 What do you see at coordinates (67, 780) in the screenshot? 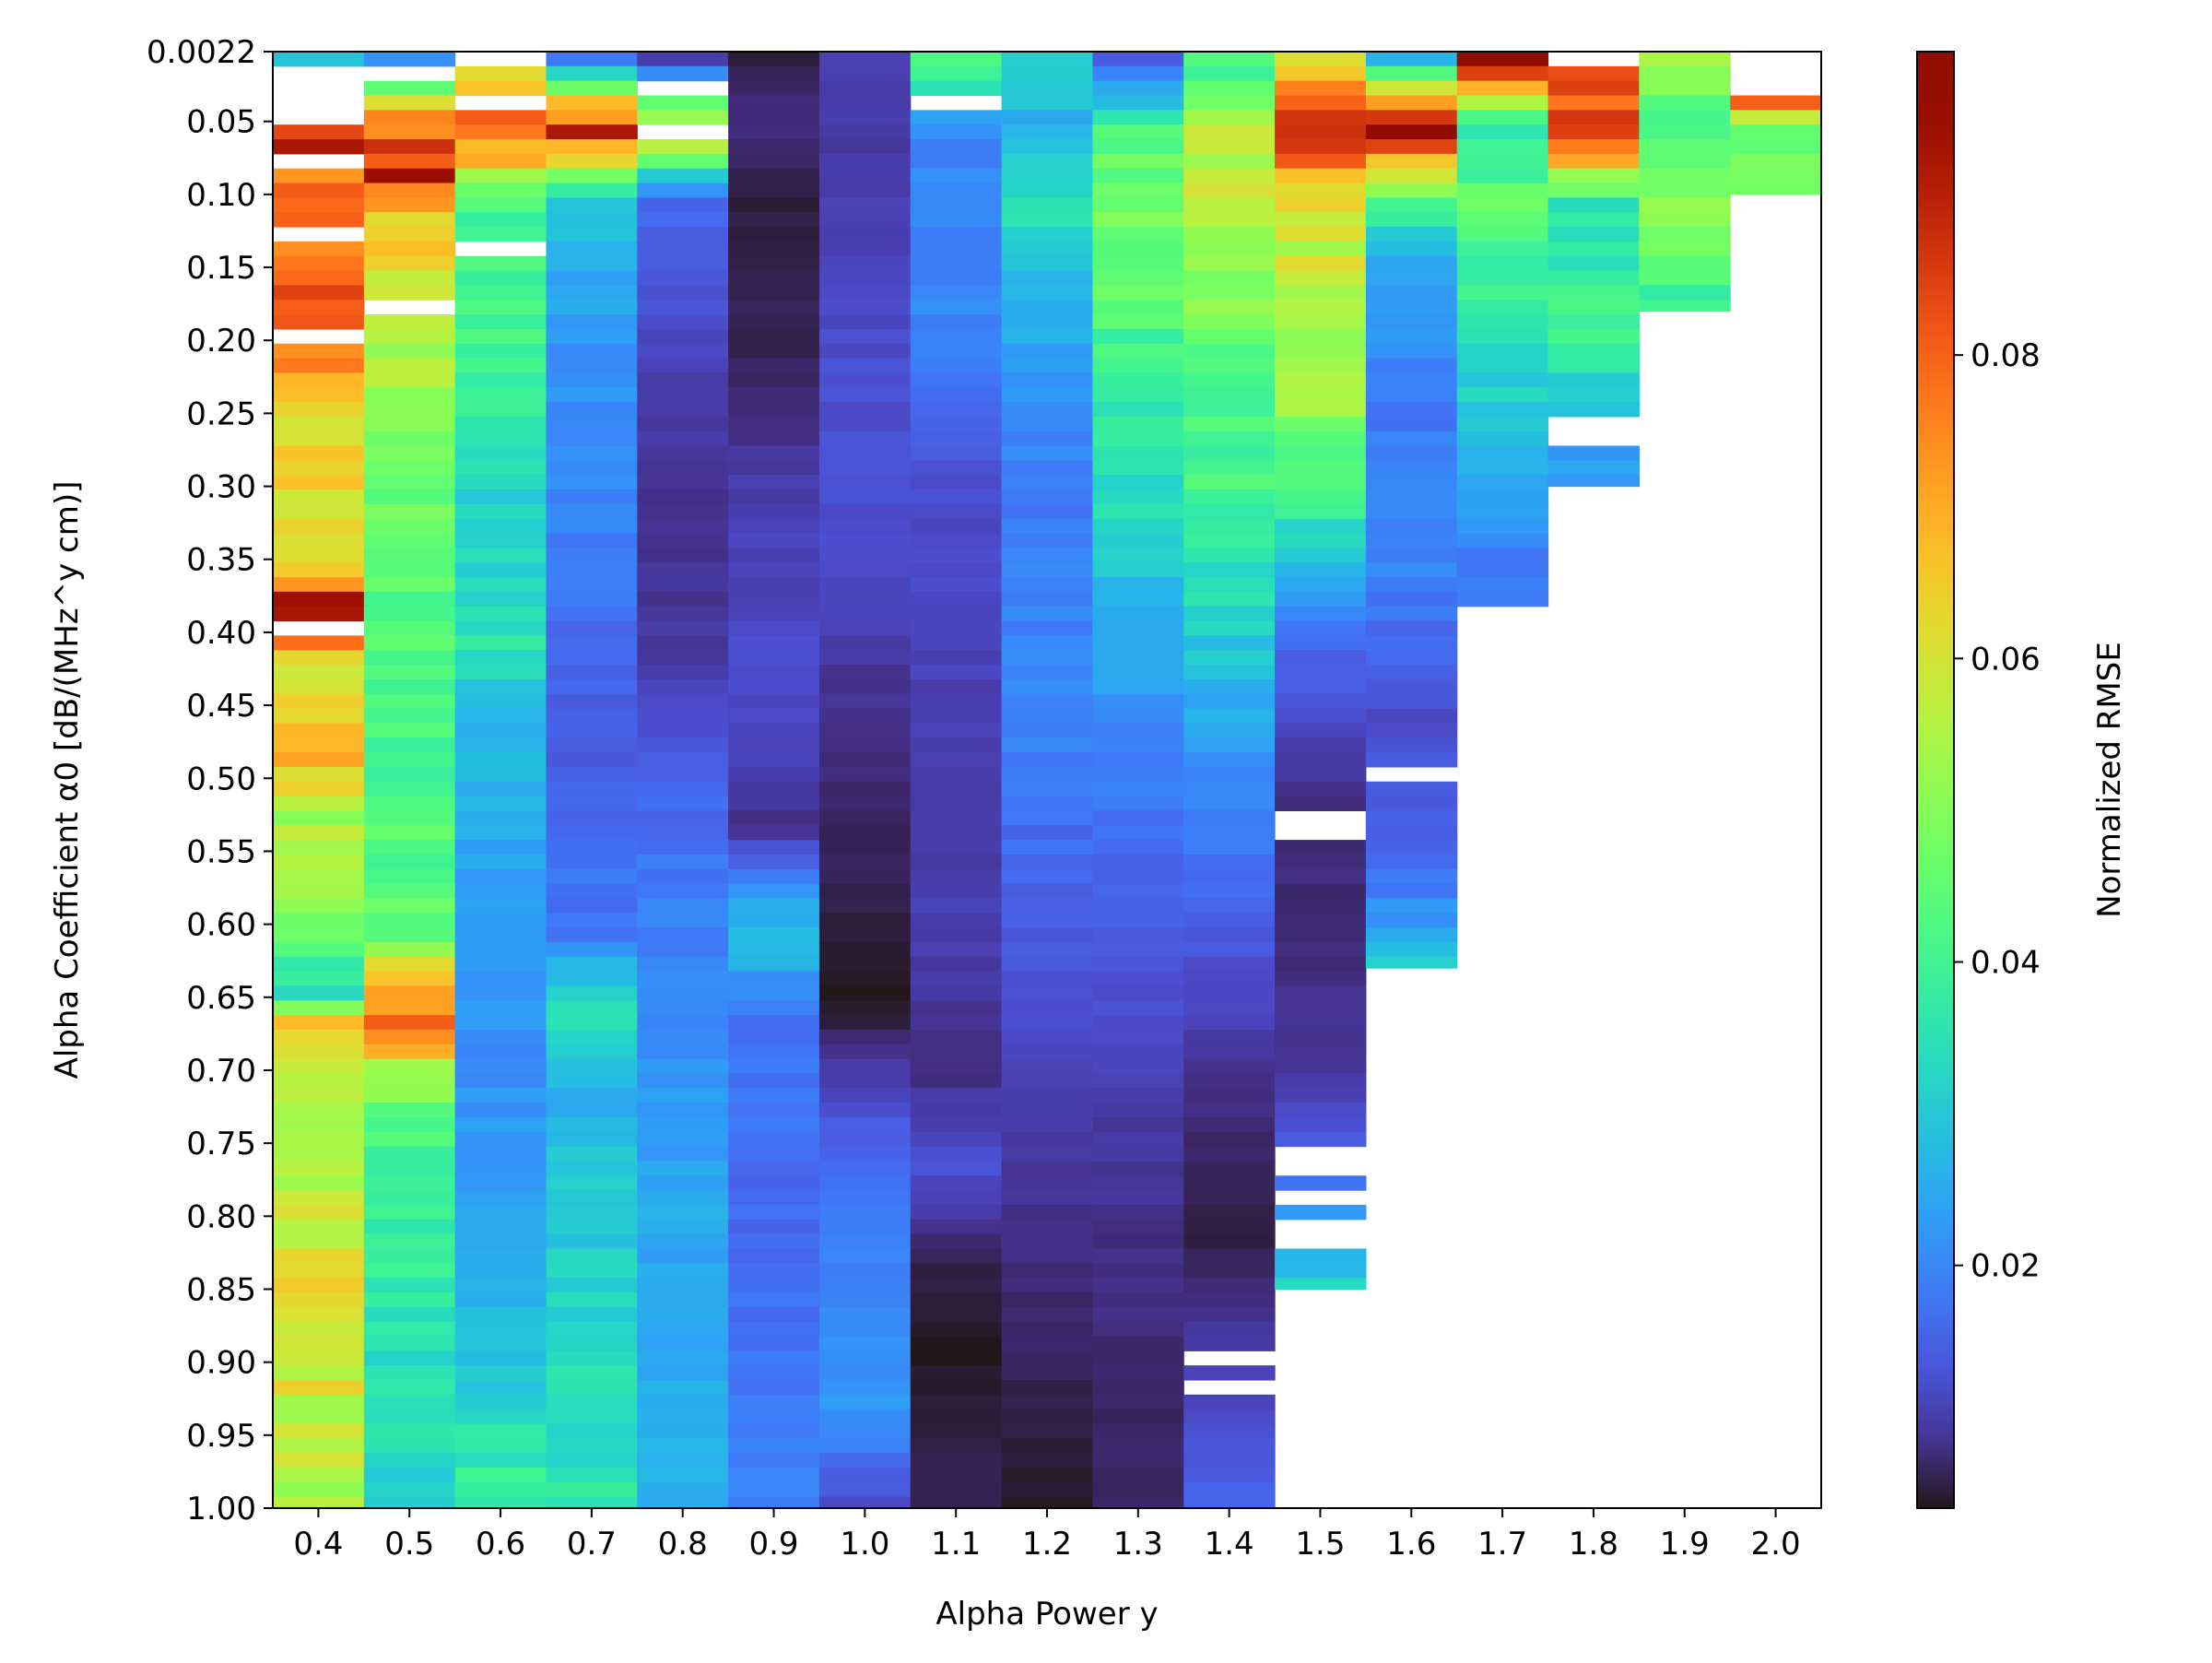
I see `y-axis-label: Alpha Coefficient α0 [dB/(MHz^y cm)]` at bounding box center [67, 780].